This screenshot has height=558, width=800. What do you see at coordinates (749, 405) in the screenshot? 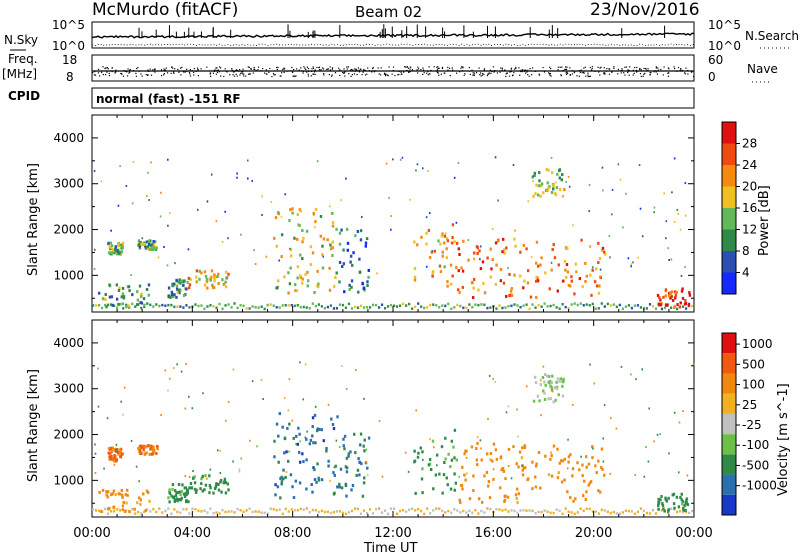
I see `colorbar-tick-label: 25` at bounding box center [749, 405].